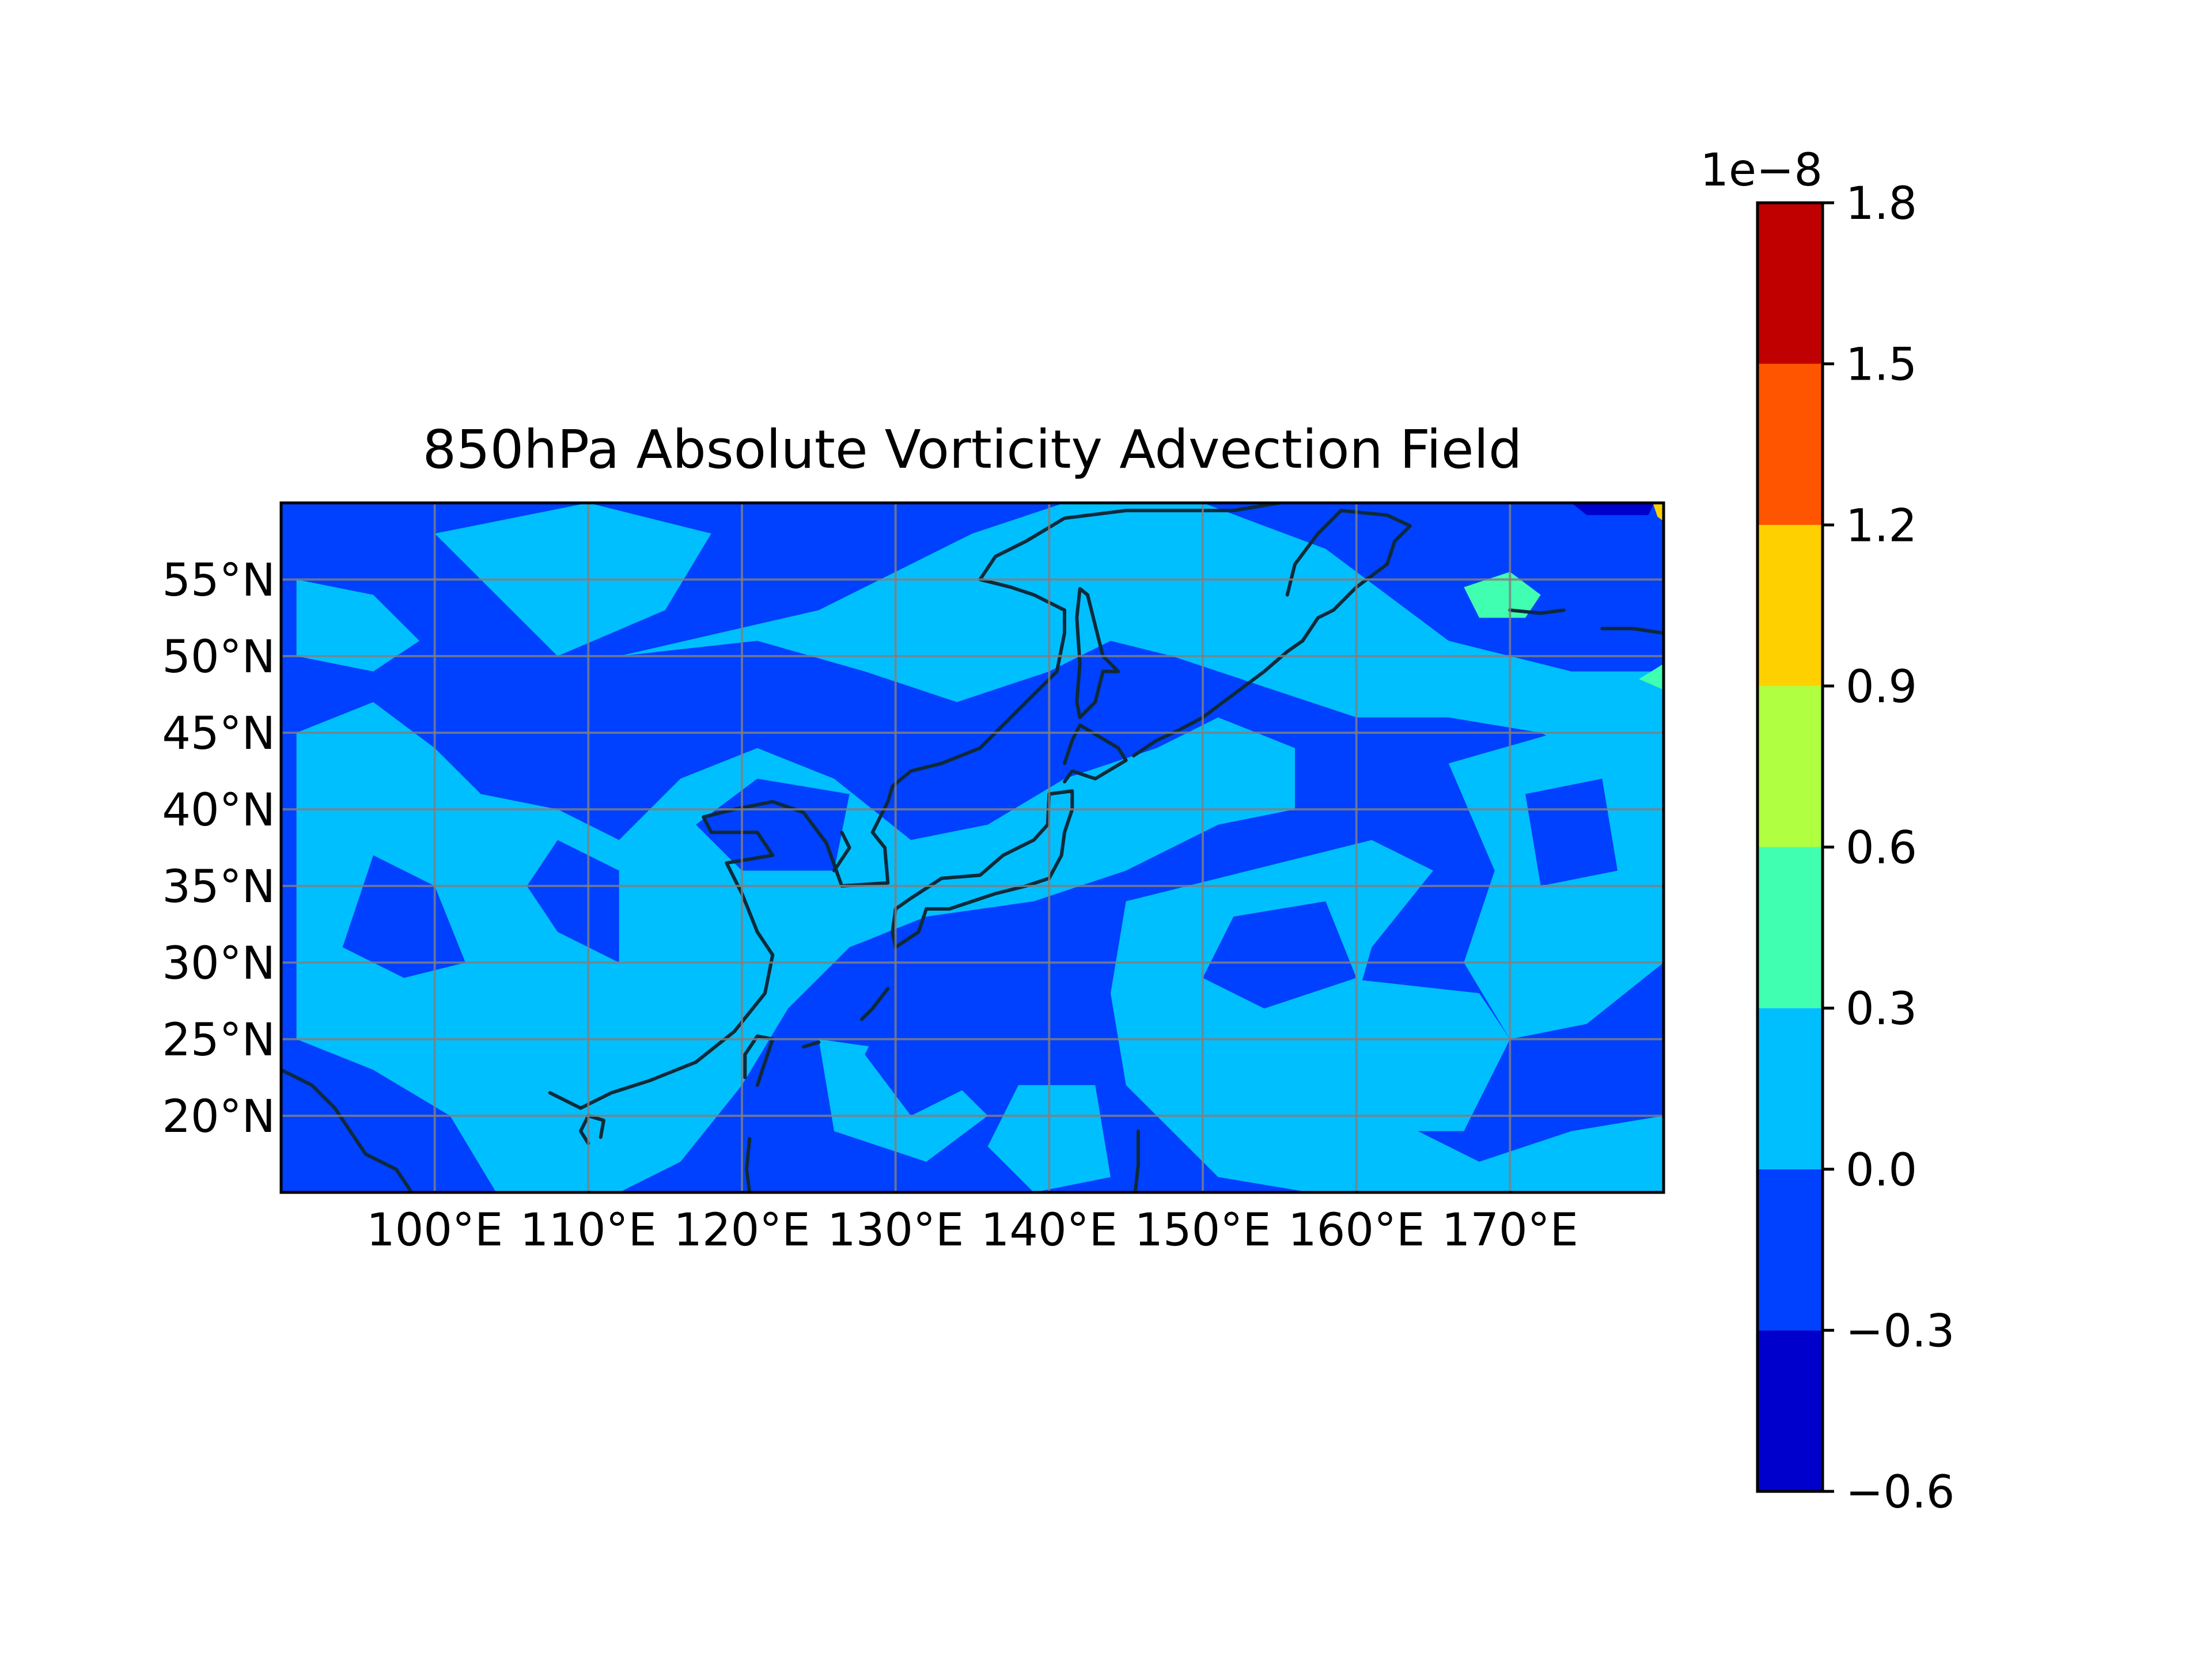 Image resolution: width=2212 pixels, height=1659 pixels. Describe the element at coordinates (1881, 1009) in the screenshot. I see `colorbar-tick-label: 0.3` at that location.